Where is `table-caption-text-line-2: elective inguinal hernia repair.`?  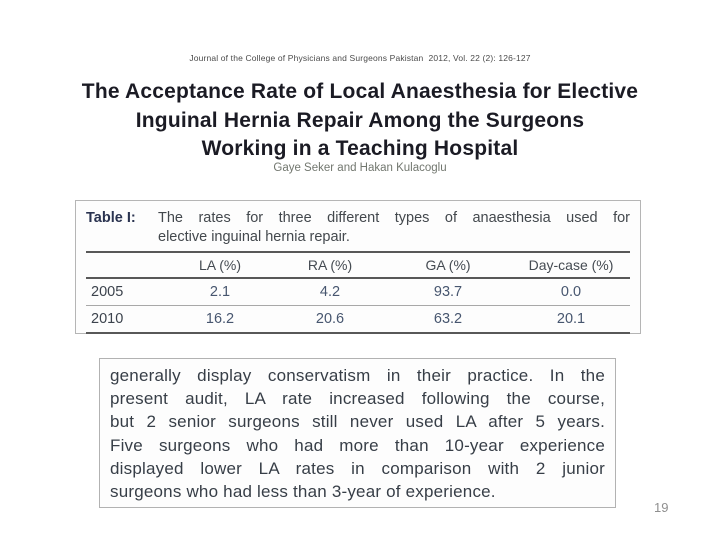
table-caption-text-line-2: elective inguinal hernia repair. is located at coordinates (254, 237).